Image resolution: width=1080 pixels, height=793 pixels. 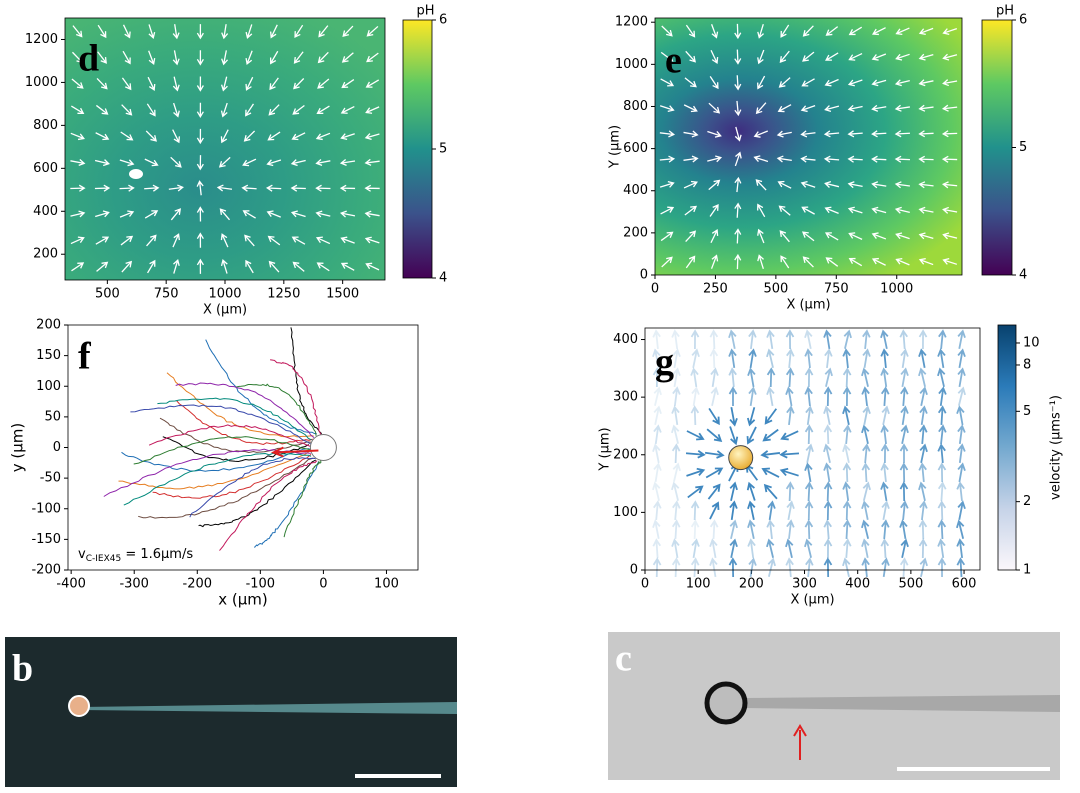 I want to click on trail, so click(x=268, y=708).